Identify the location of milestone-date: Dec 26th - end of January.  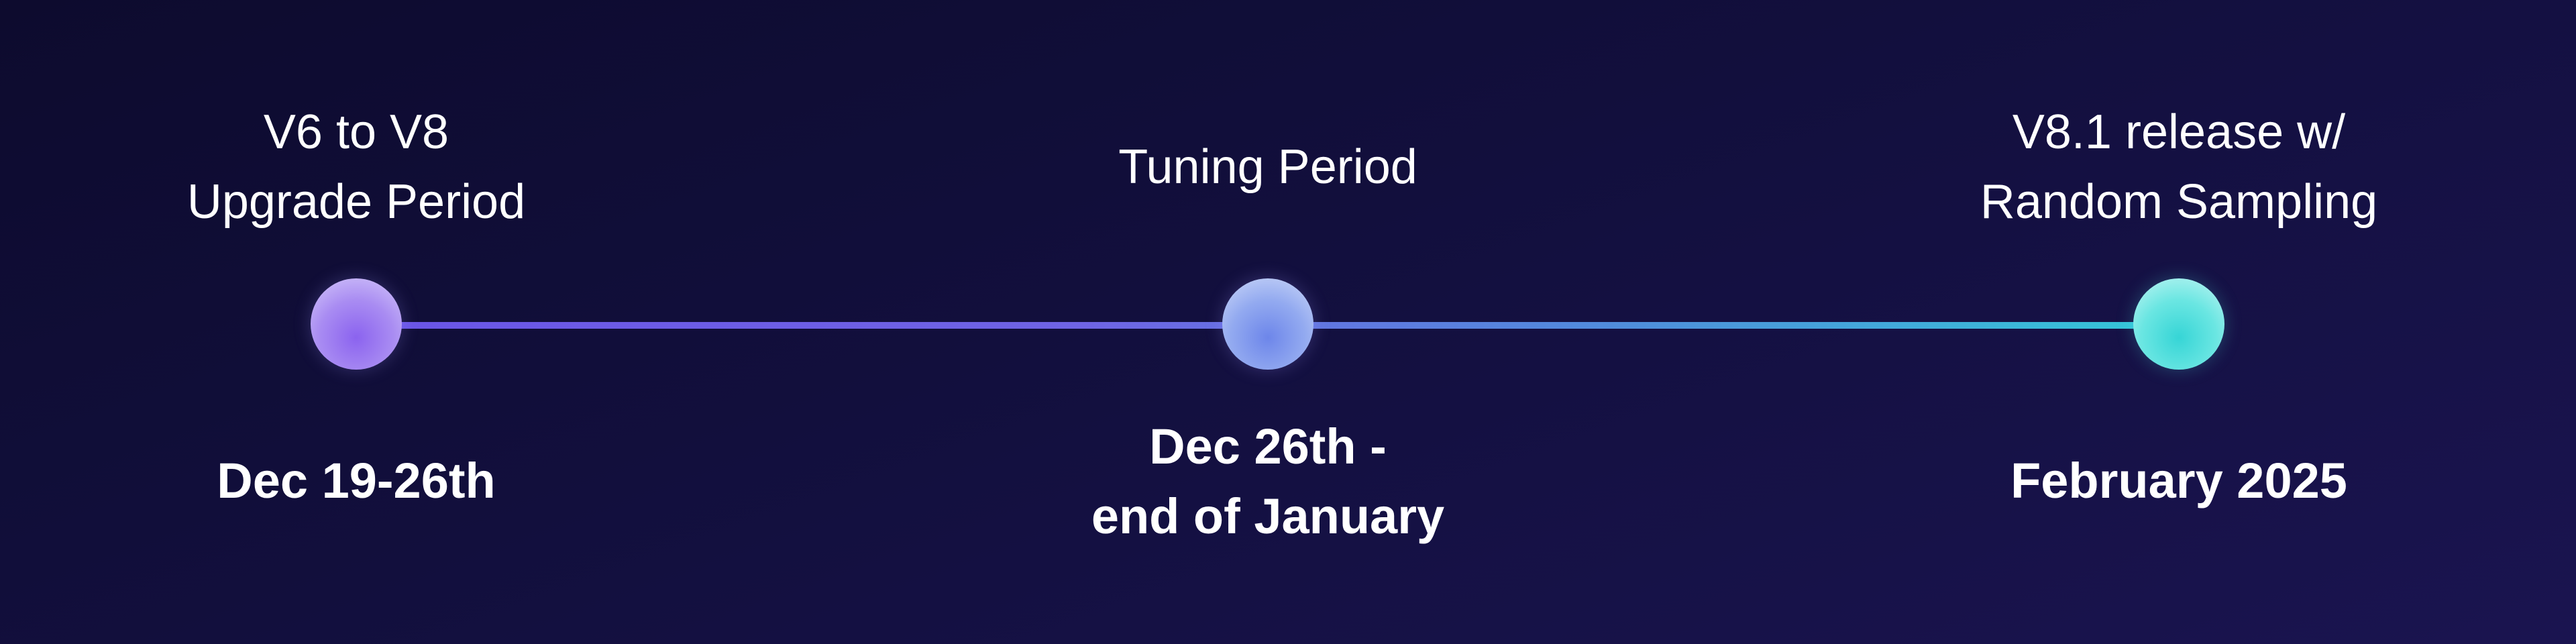
(1268, 481).